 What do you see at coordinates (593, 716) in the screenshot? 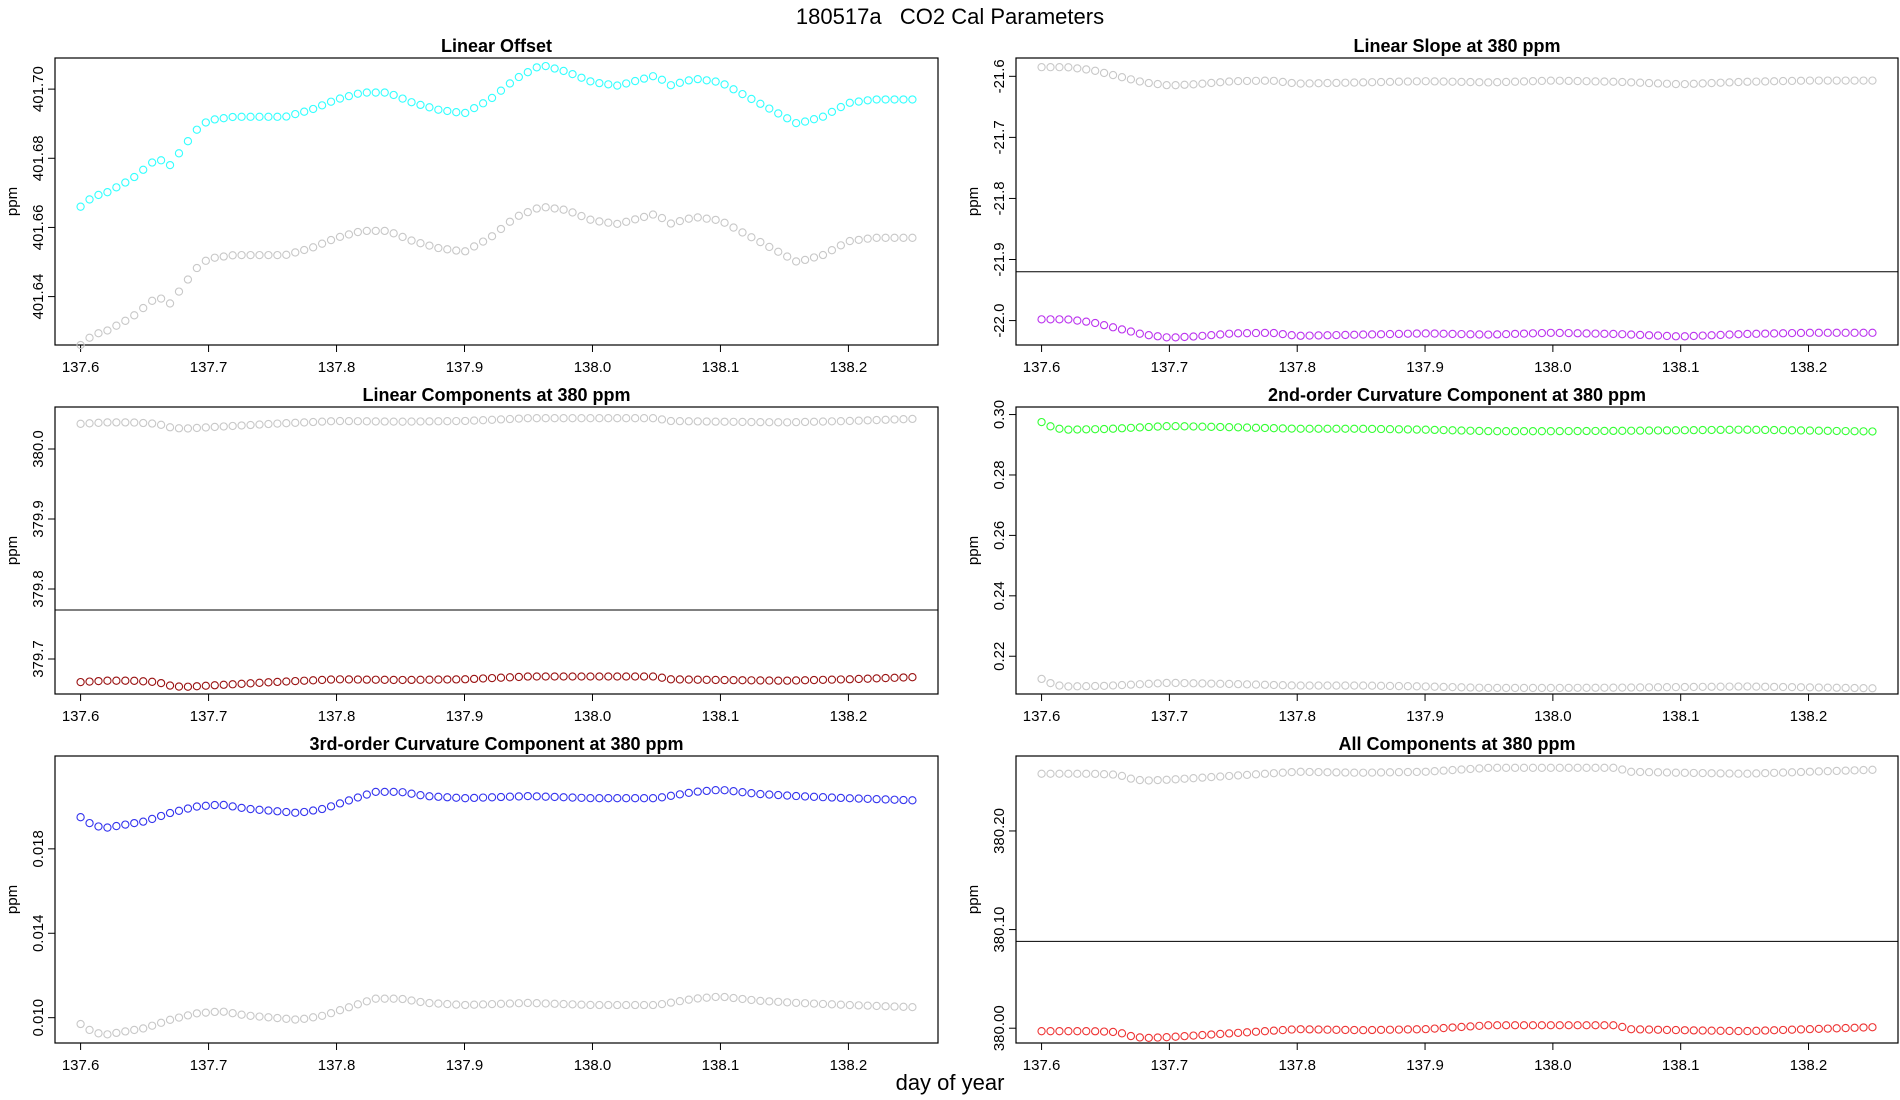
I see `x-tick-label: 138.0` at bounding box center [593, 716].